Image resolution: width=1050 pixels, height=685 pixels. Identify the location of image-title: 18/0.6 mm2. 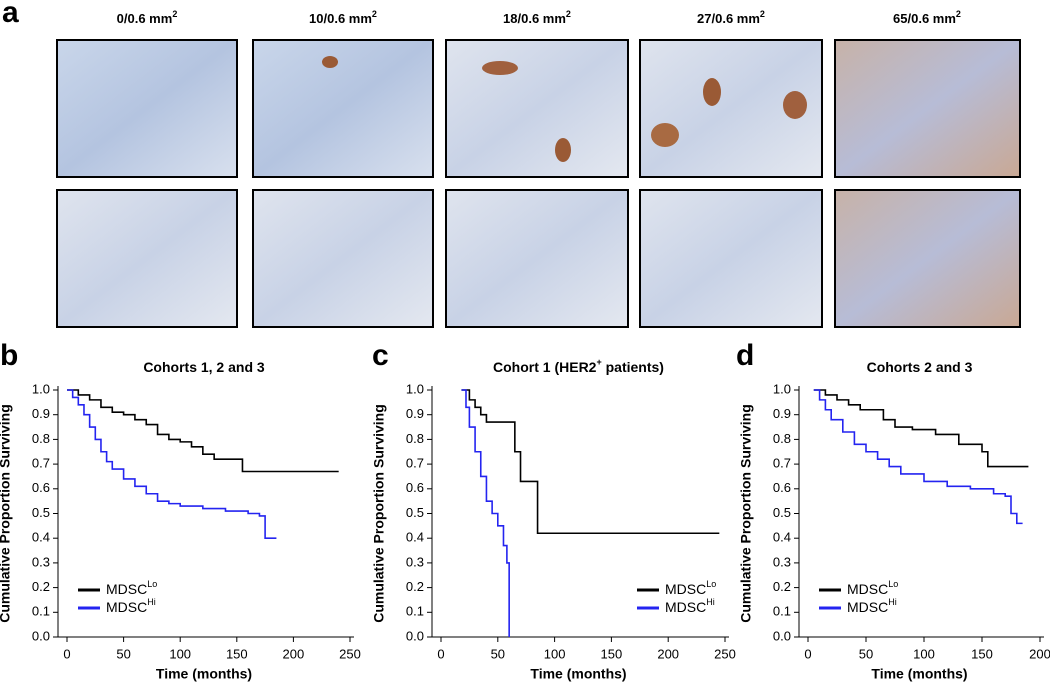
(537, 17).